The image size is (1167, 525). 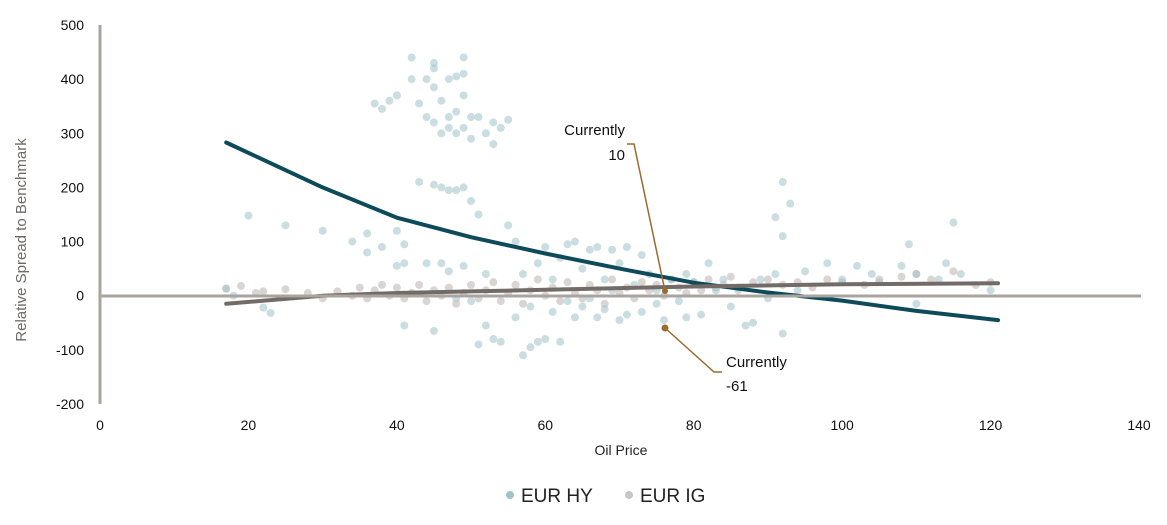 What do you see at coordinates (100, 425) in the screenshot?
I see `x-tick-label: 0` at bounding box center [100, 425].